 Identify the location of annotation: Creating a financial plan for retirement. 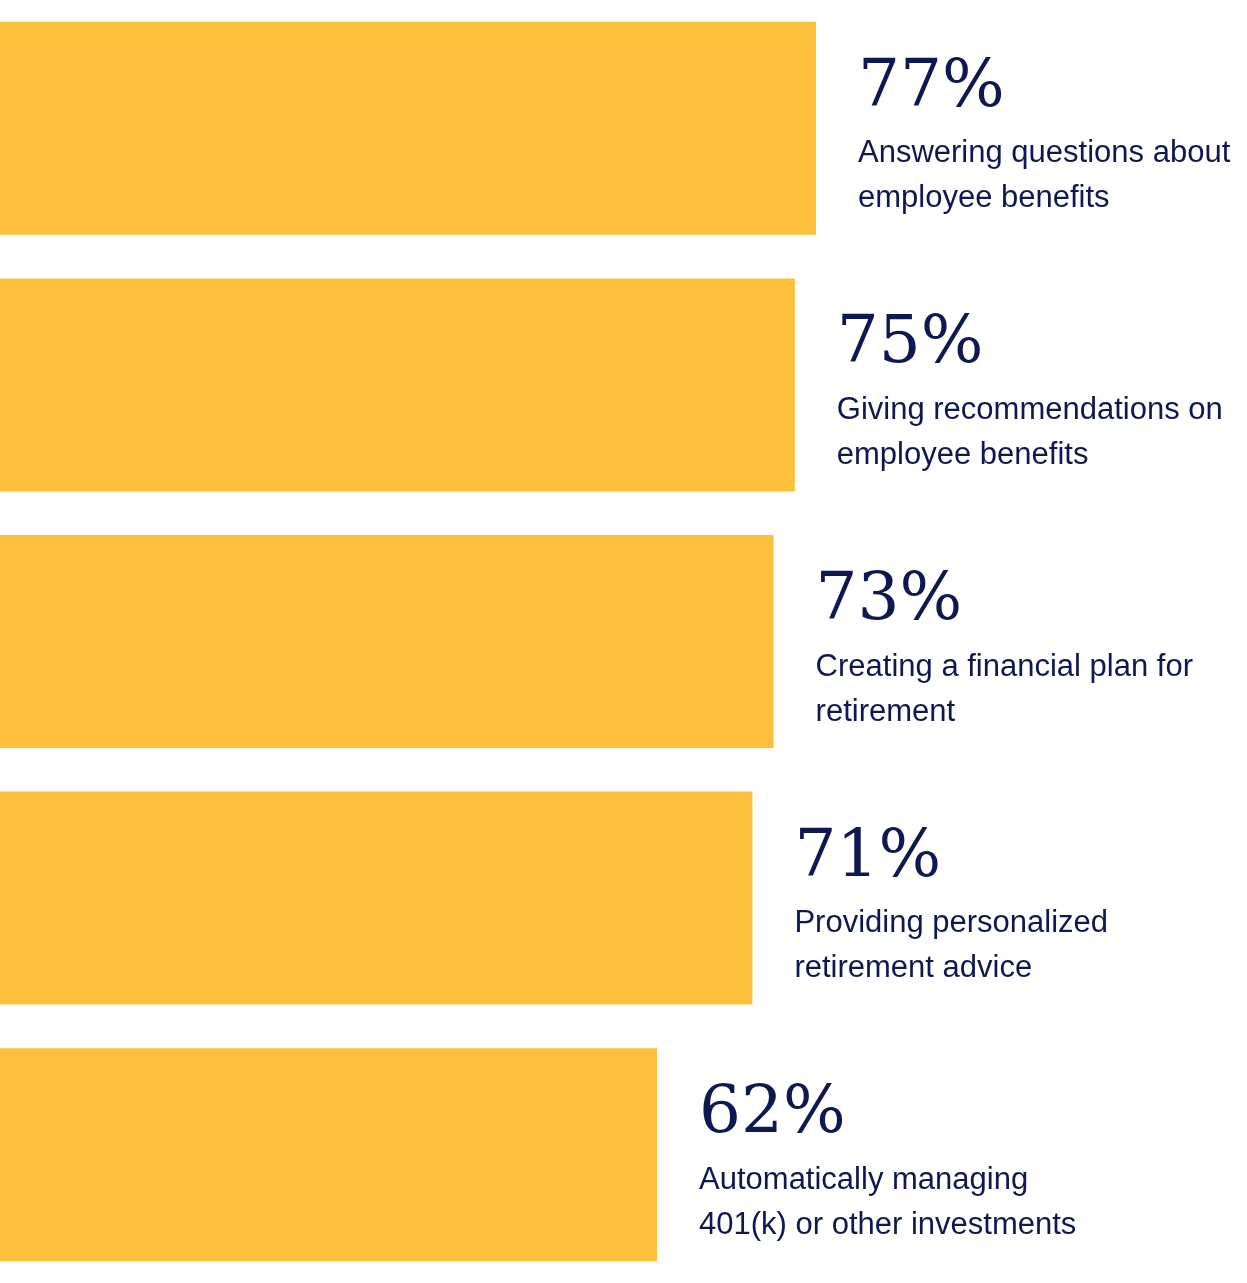
(1004, 687).